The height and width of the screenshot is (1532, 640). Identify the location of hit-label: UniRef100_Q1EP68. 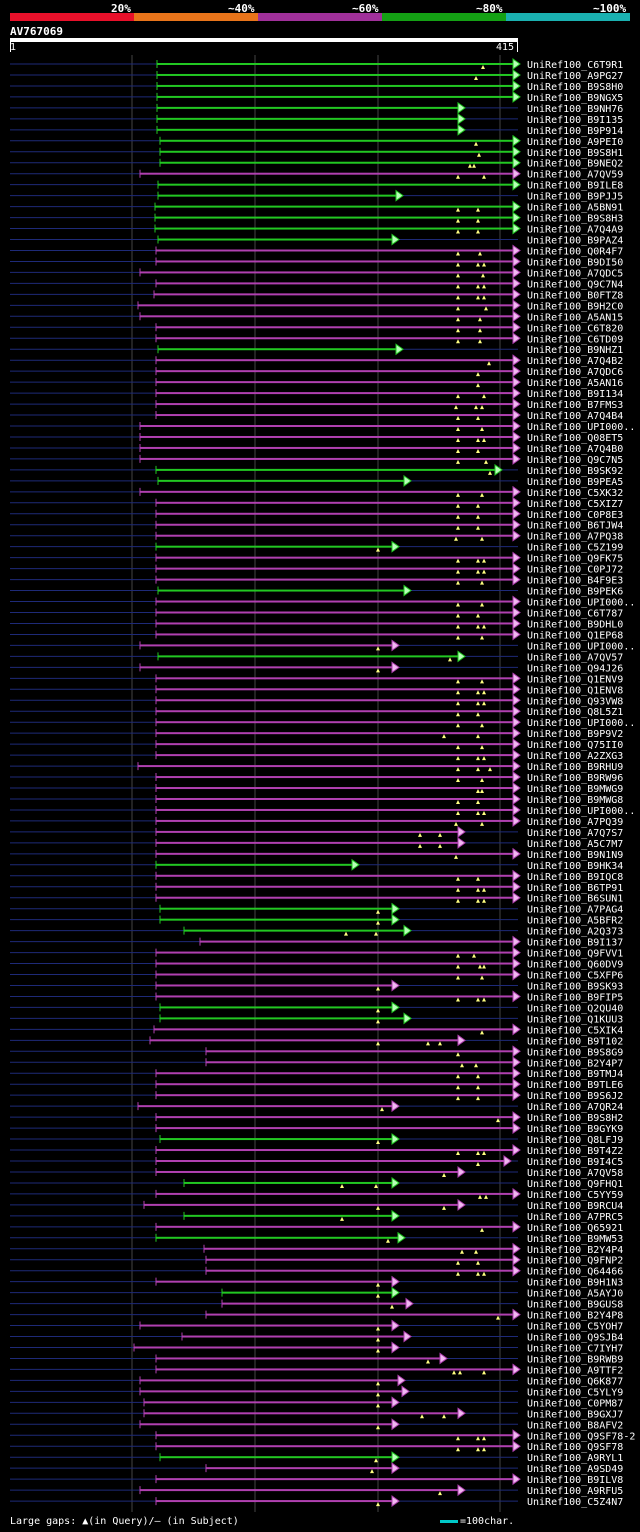
(575, 635).